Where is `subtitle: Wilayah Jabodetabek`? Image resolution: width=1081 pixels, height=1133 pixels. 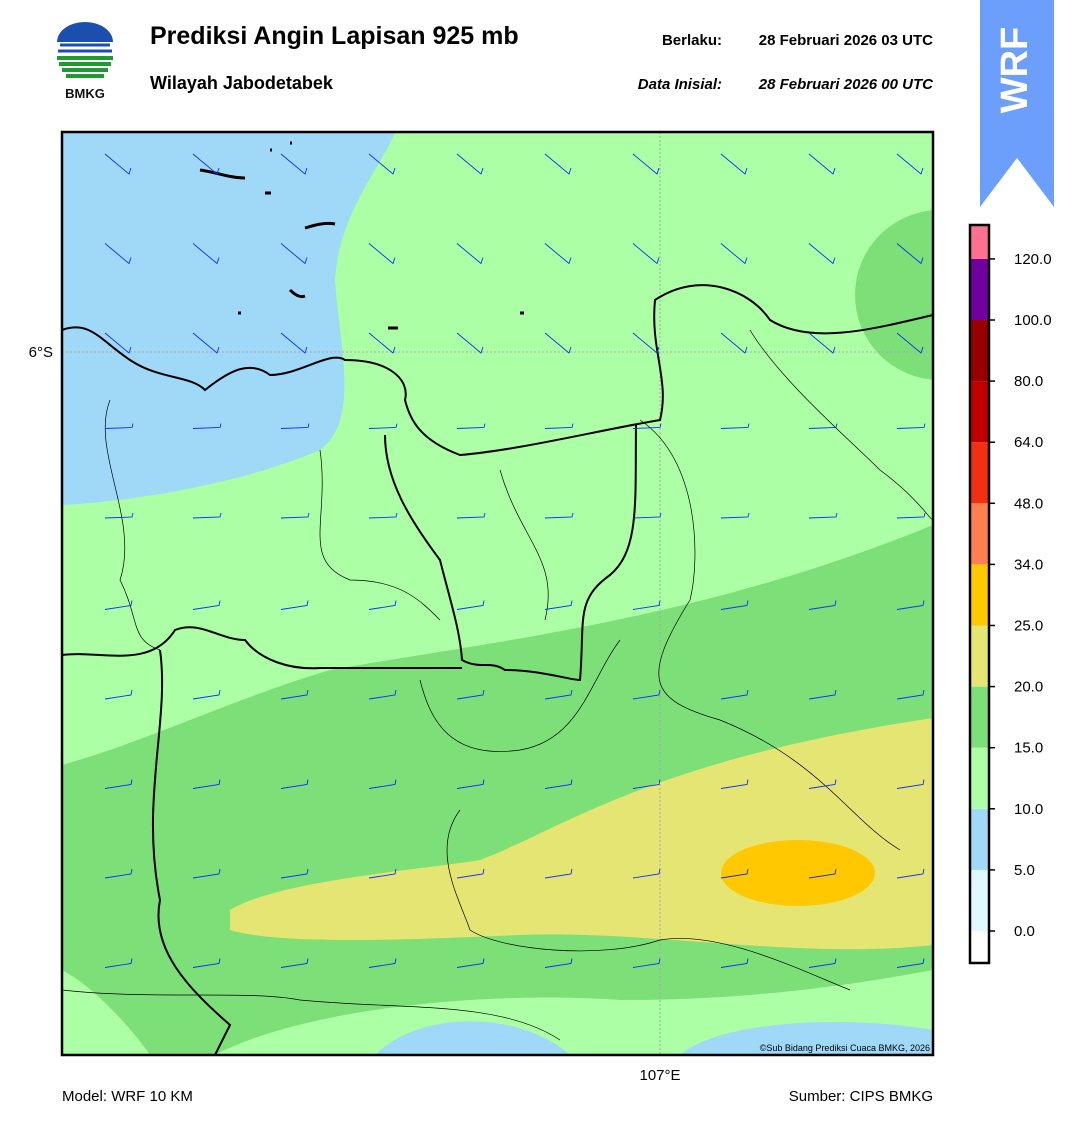
subtitle: Wilayah Jabodetabek is located at coordinates (242, 83).